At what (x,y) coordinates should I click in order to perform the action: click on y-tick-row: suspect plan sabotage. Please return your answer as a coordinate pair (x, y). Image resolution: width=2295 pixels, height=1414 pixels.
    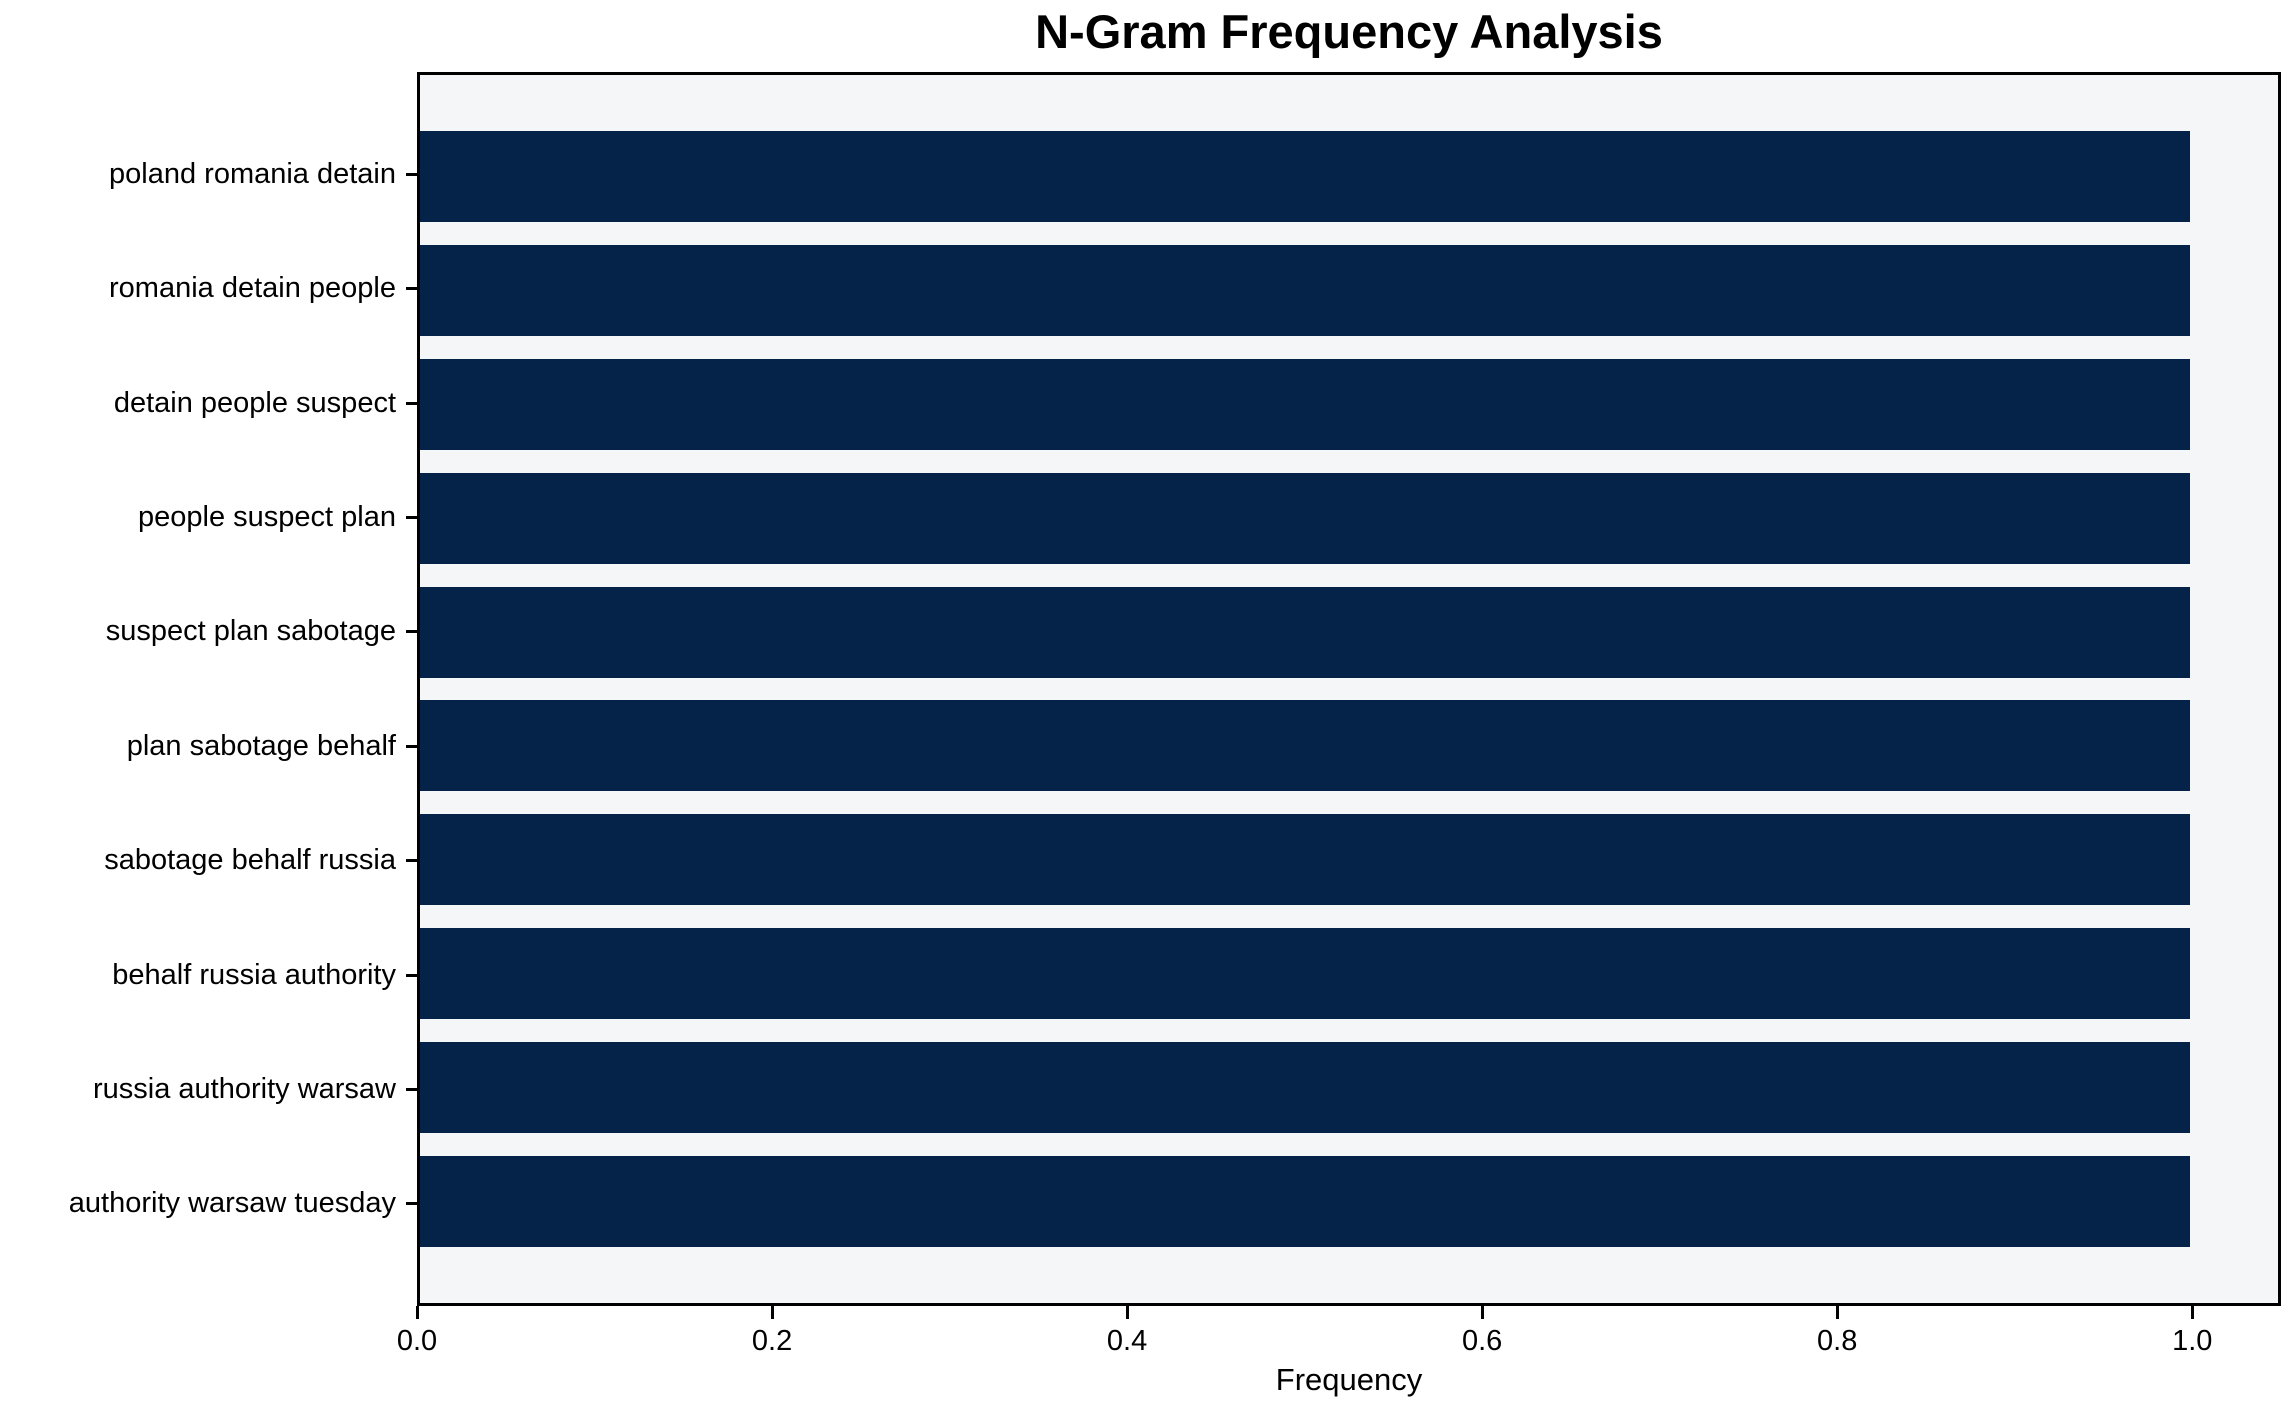
    Looking at the image, I should click on (208, 632).